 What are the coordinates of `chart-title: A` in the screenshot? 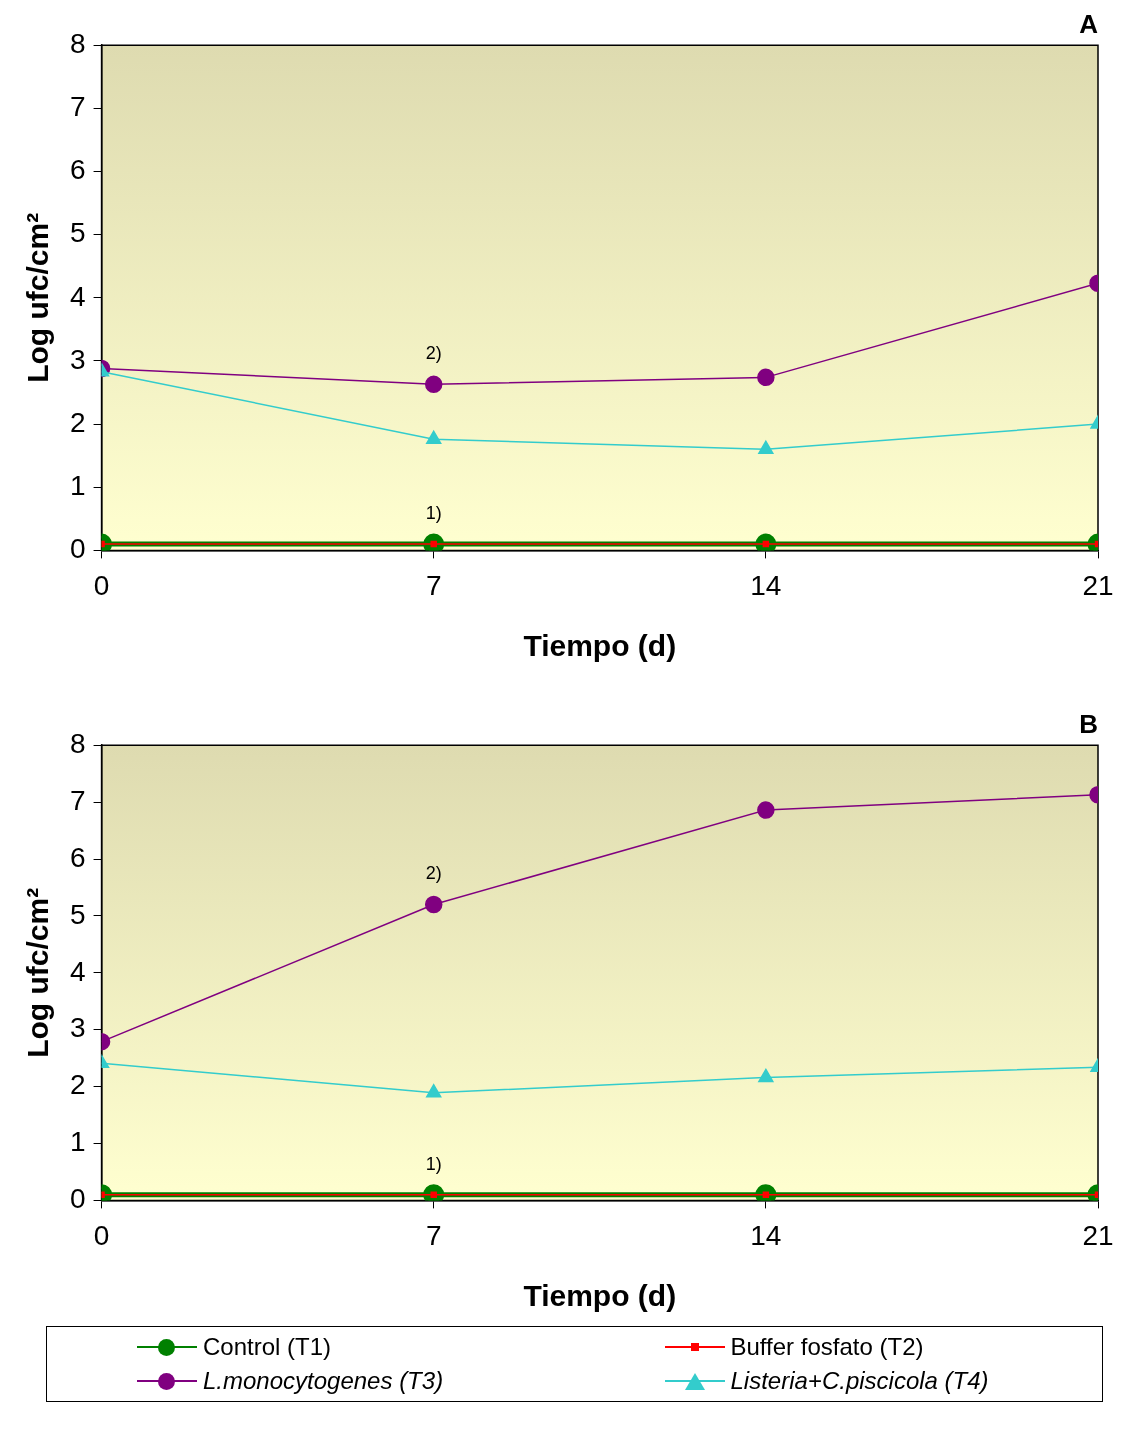 It's located at (1089, 23).